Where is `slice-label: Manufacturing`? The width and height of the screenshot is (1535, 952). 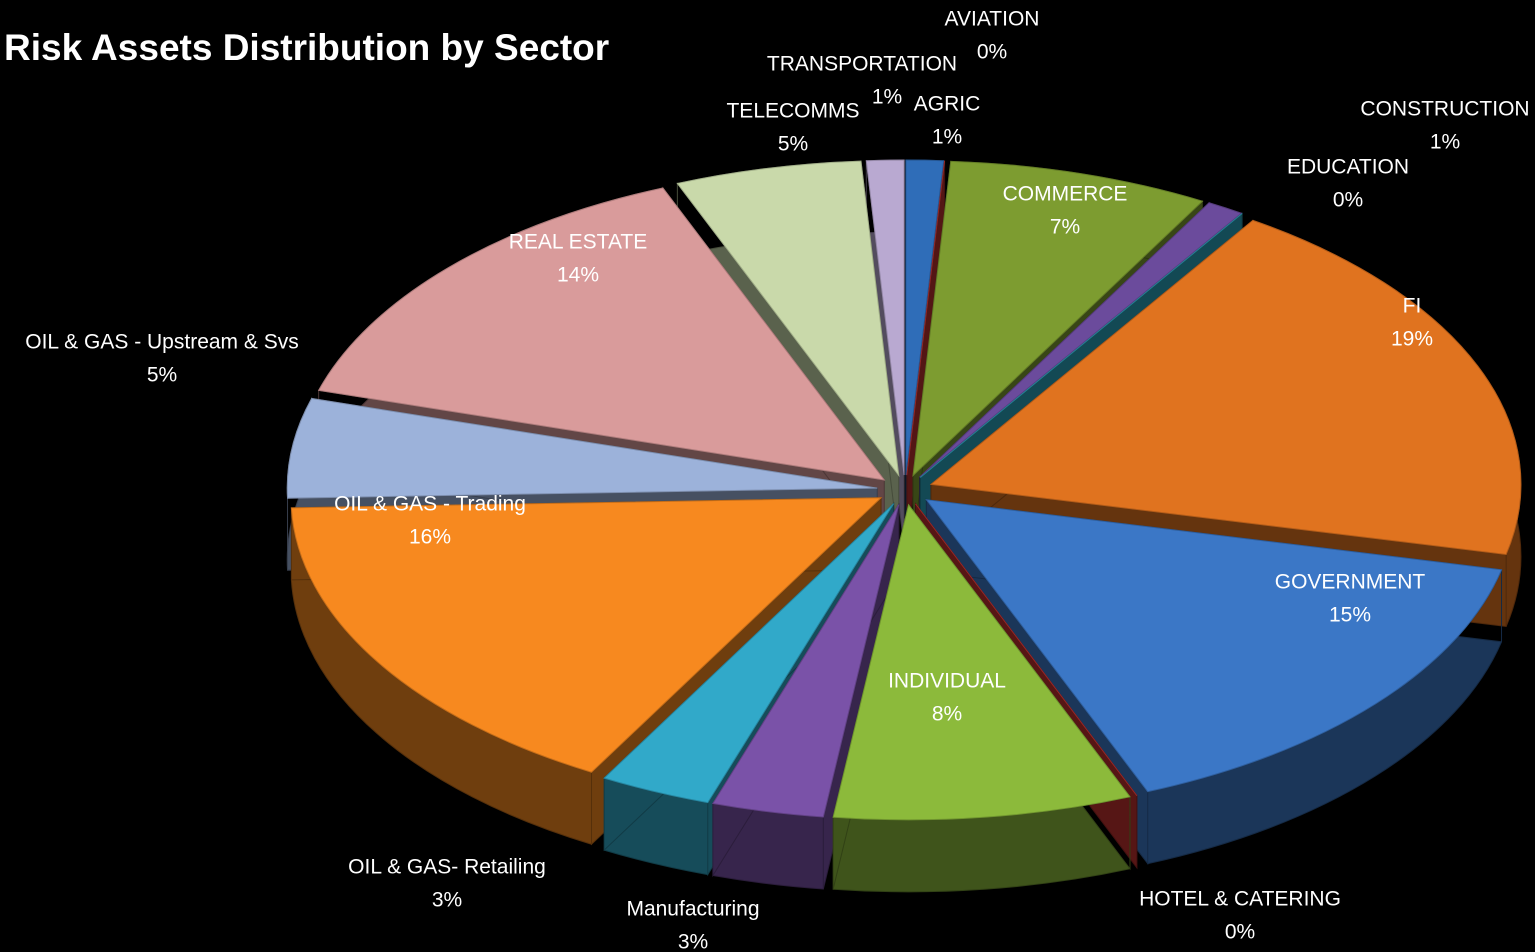 slice-label: Manufacturing is located at coordinates (692, 909).